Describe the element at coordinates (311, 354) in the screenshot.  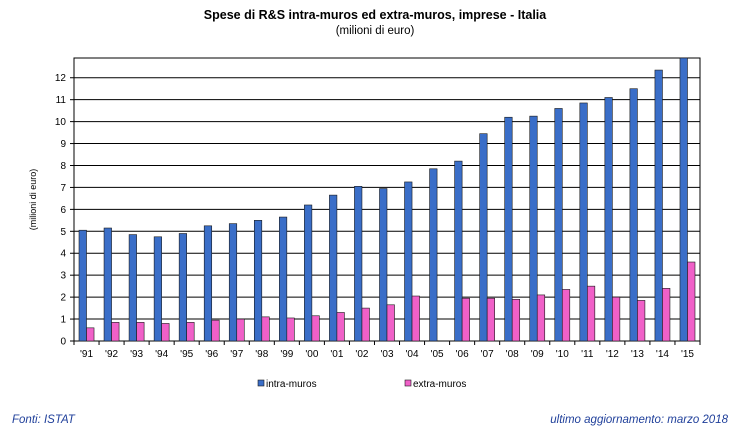
I see `x-tick-label: '00` at that location.